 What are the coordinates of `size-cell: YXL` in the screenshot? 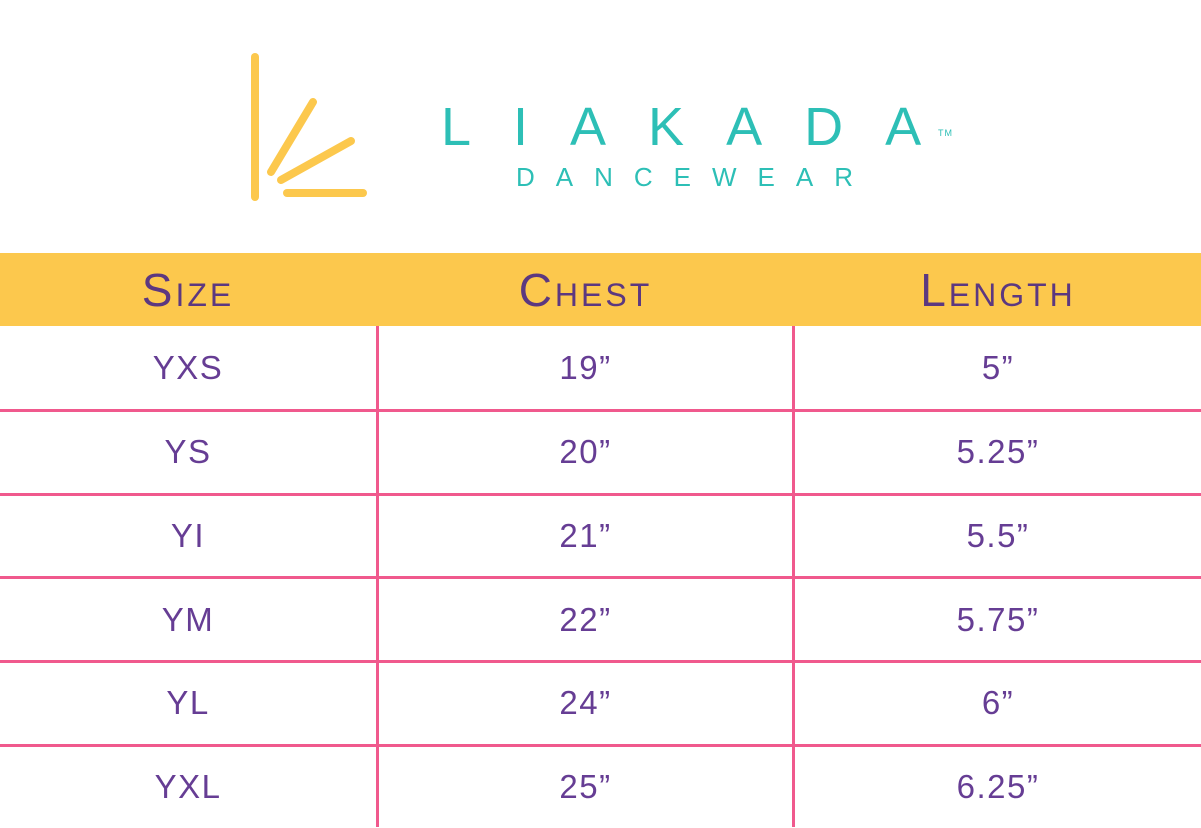 It's located at (188, 787).